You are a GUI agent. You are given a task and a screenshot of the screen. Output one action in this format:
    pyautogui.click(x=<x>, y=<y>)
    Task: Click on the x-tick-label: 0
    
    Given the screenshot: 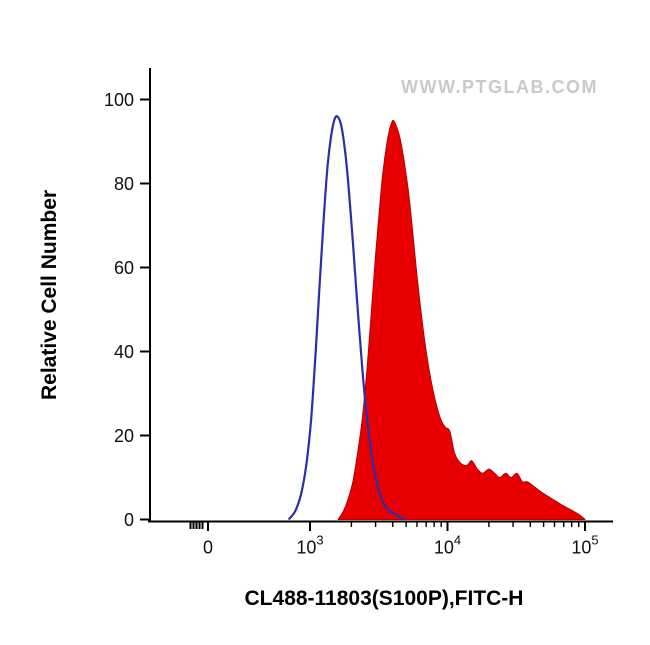 What is the action you would take?
    pyautogui.click(x=208, y=548)
    